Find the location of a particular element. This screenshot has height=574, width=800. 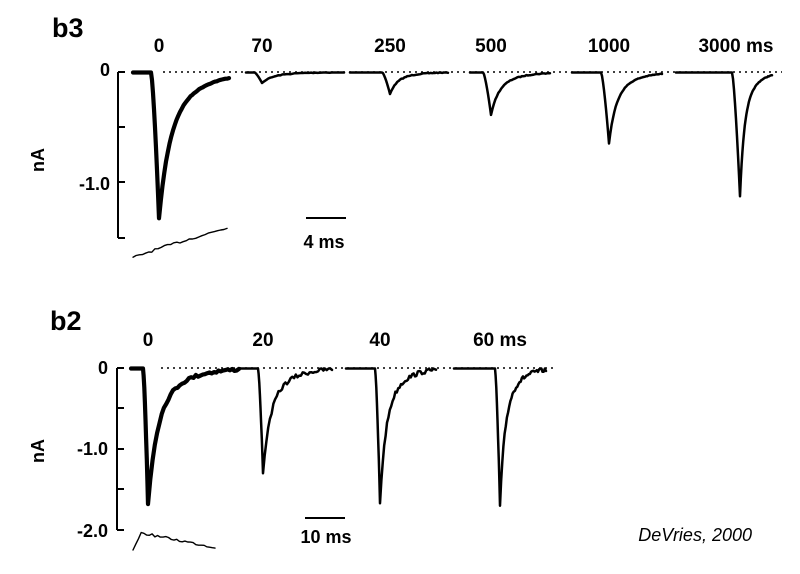

time-scale-bar-label: 4 ms is located at coordinates (323, 242).